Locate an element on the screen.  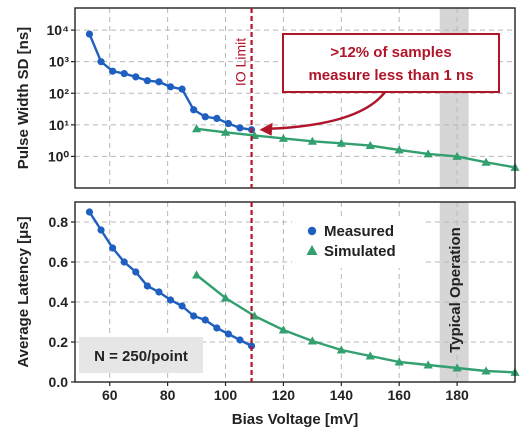
x-tick-label: 120 is located at coordinates (284, 395).